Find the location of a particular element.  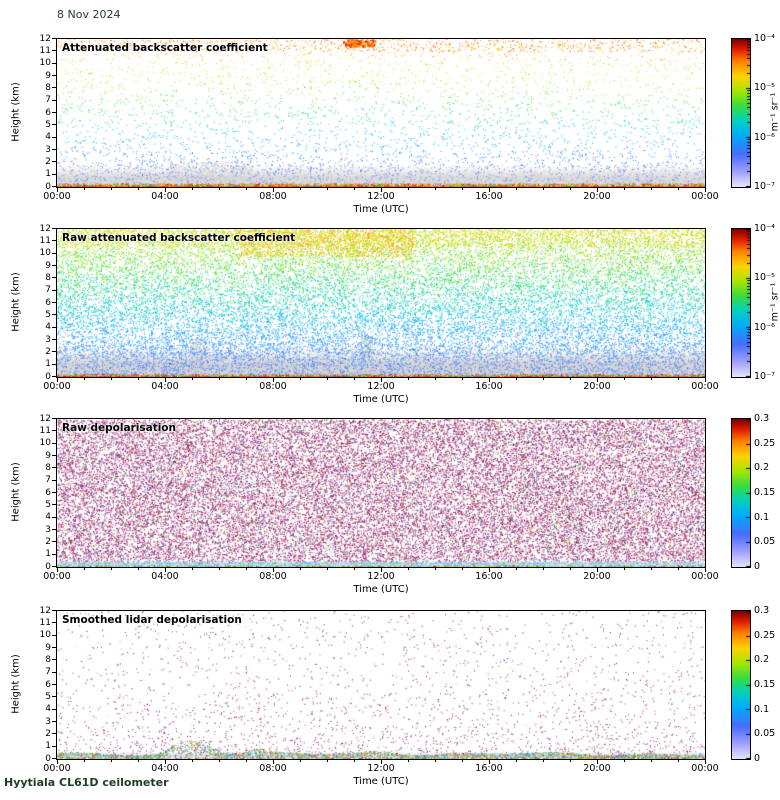

y-tick-label: 5 is located at coordinates (48, 314).